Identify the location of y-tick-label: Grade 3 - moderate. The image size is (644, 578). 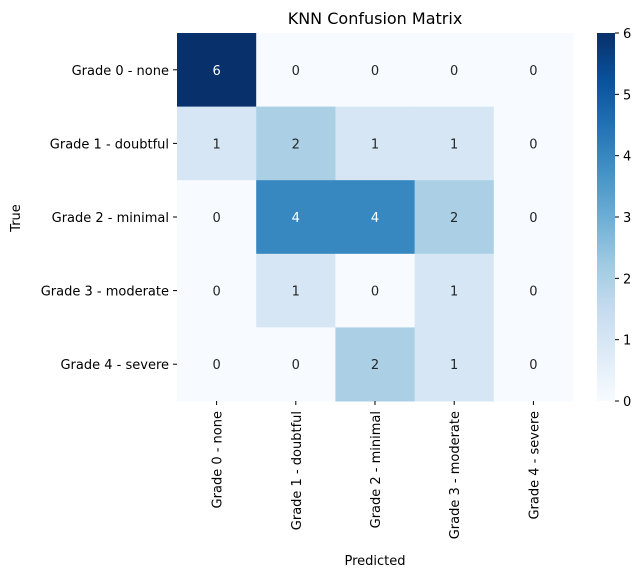
(105, 292).